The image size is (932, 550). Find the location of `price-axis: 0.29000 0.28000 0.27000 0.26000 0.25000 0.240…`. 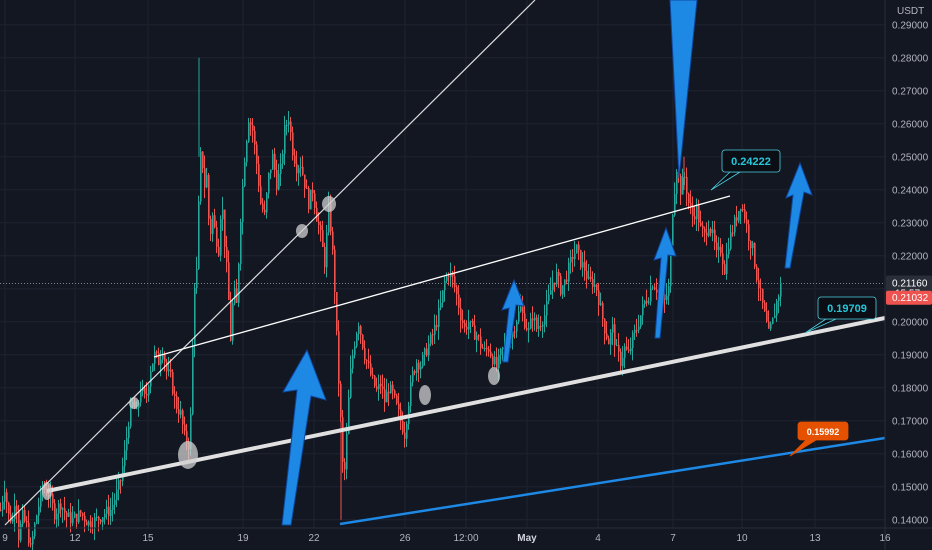

price-axis: 0.29000 0.28000 0.27000 0.26000 0.25000 0.240… is located at coordinates (908, 275).